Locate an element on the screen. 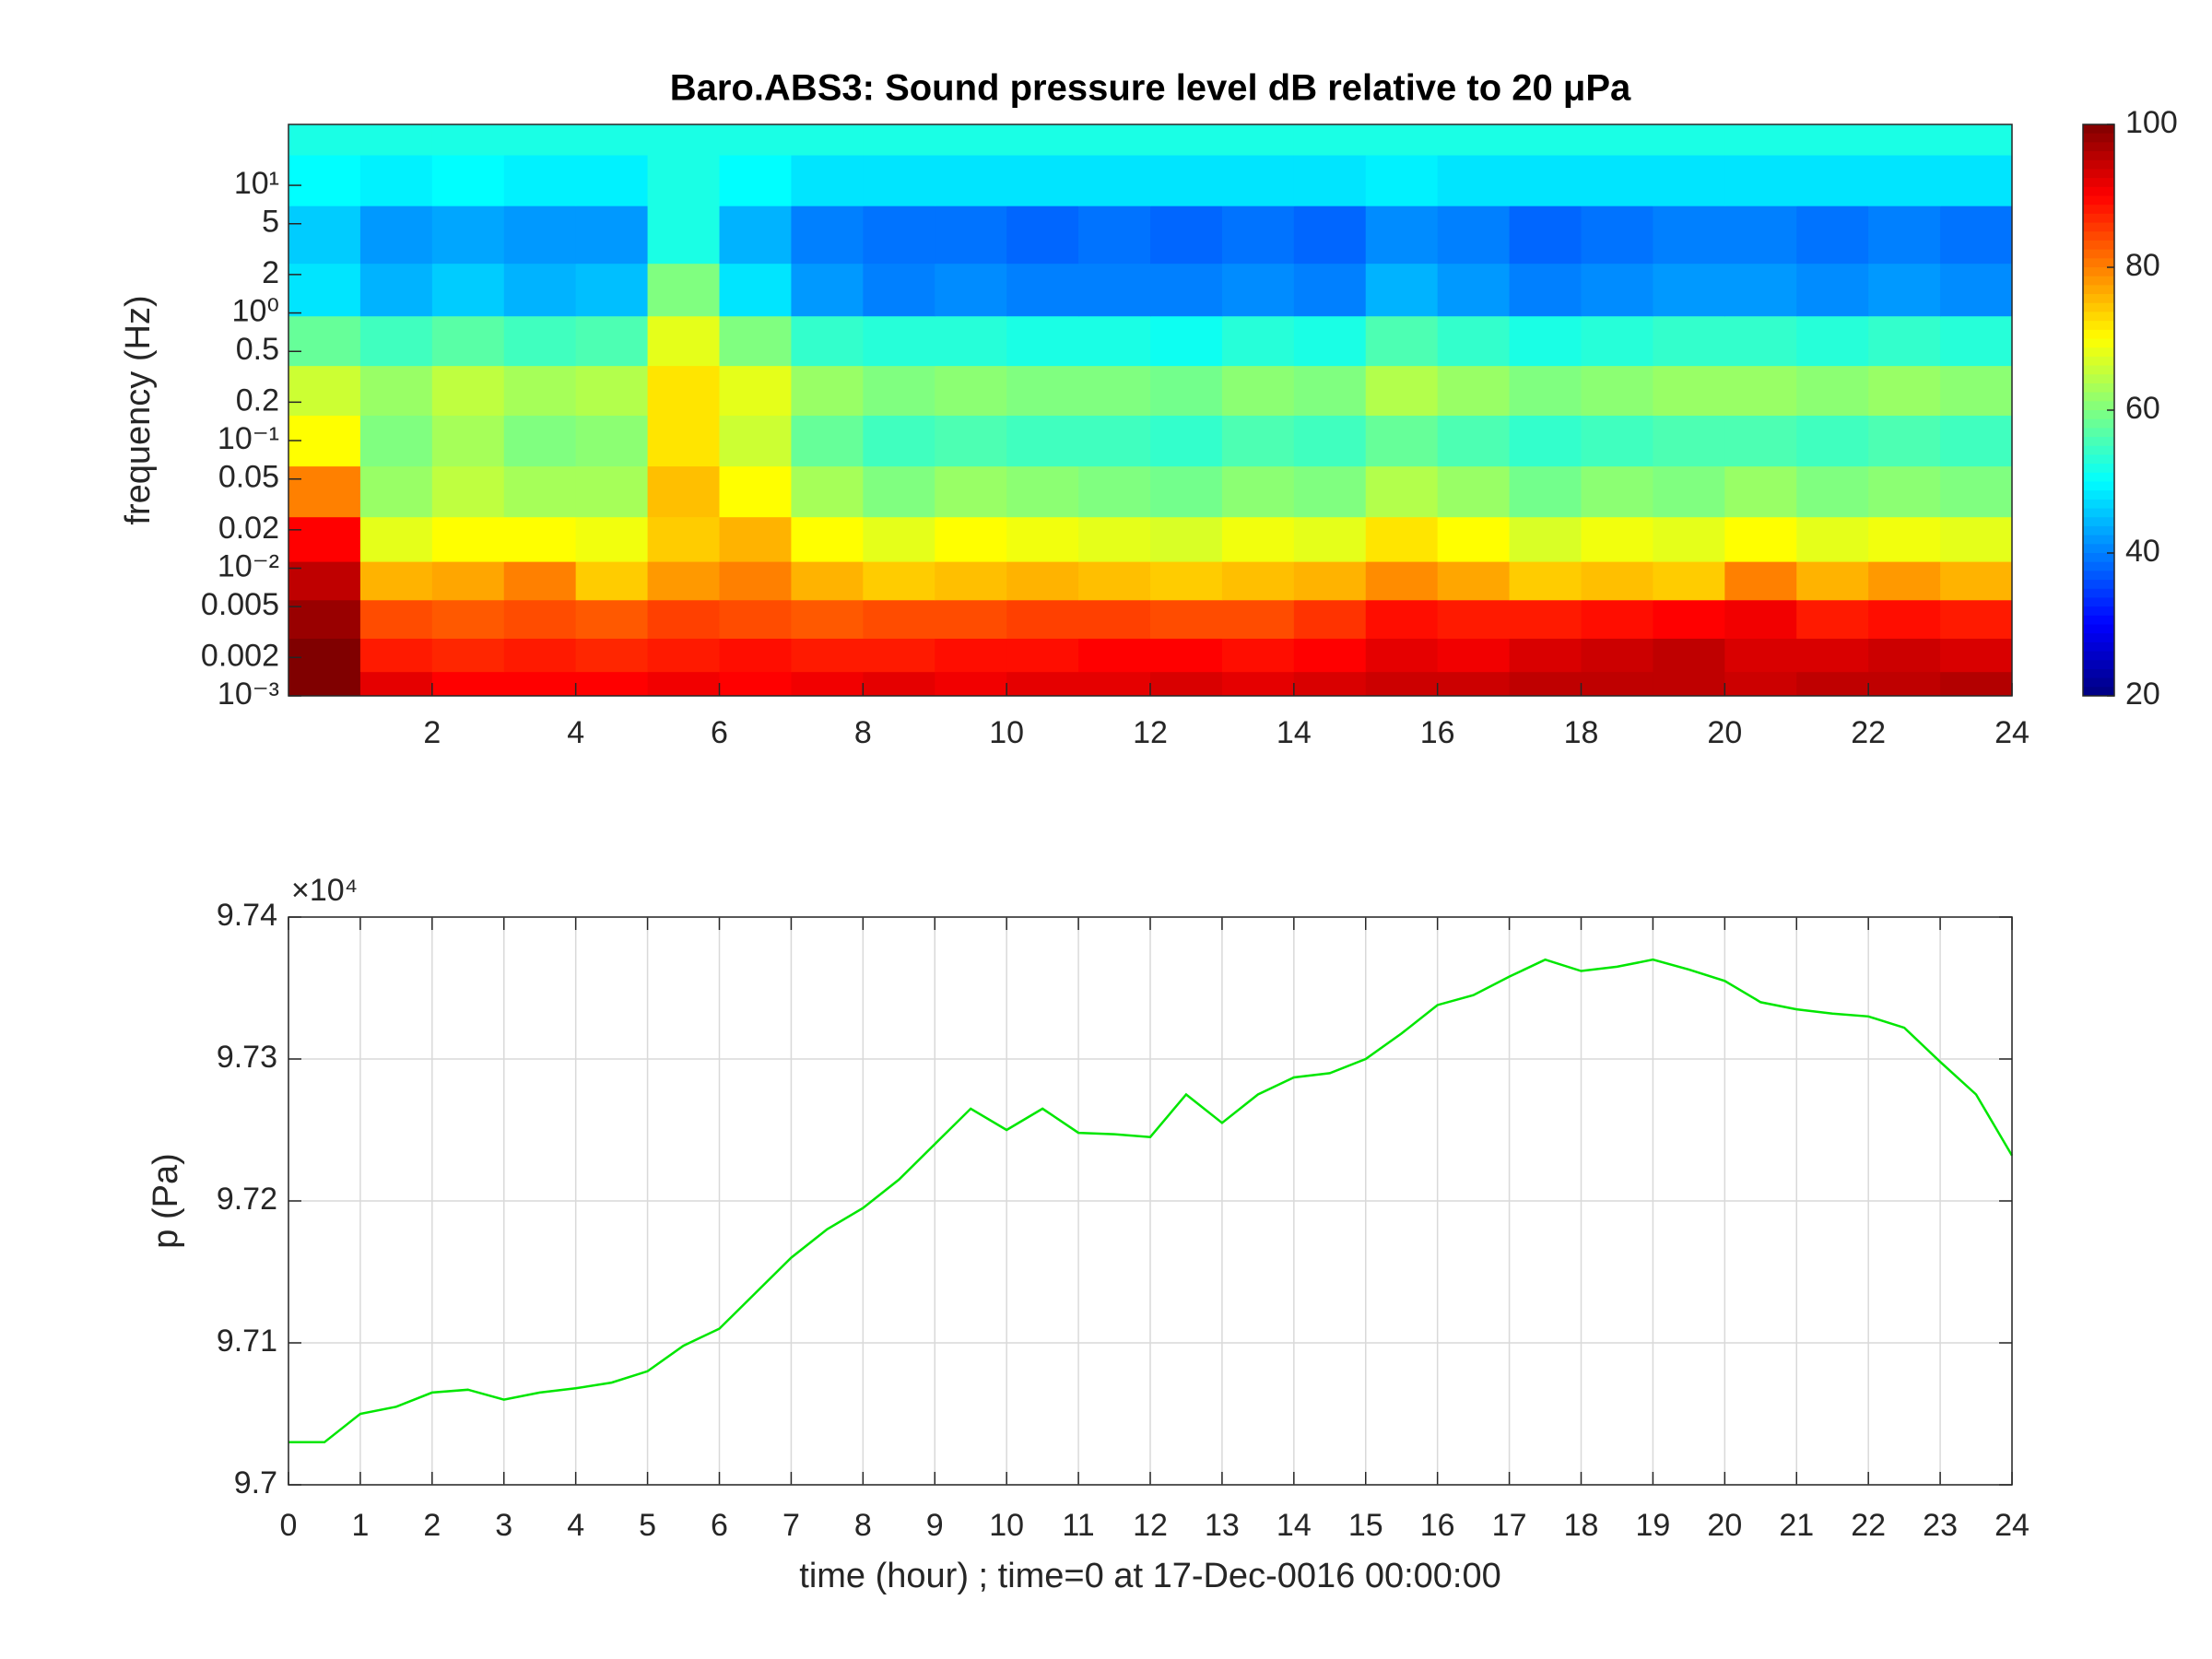 The width and height of the screenshot is (2212, 1659). y-tick-label: 10⁰ is located at coordinates (255, 311).